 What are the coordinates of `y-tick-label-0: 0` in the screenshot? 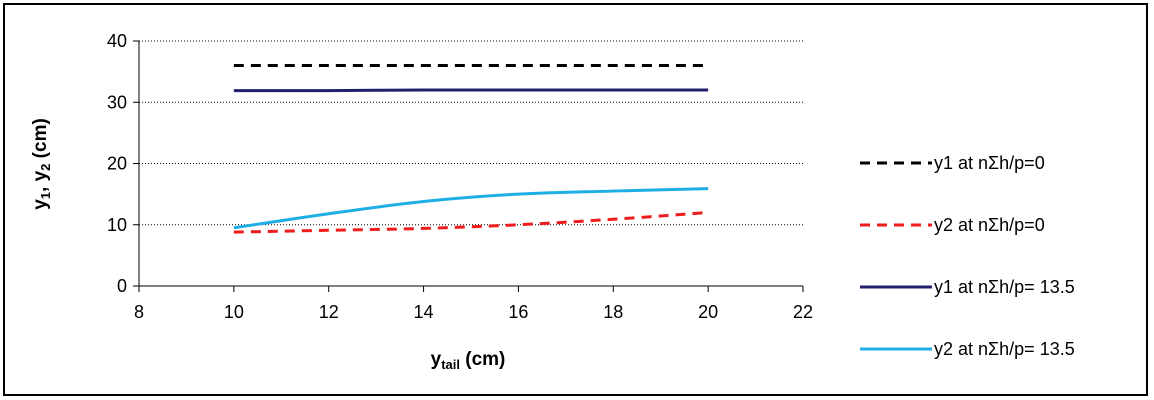 It's located at (122, 286).